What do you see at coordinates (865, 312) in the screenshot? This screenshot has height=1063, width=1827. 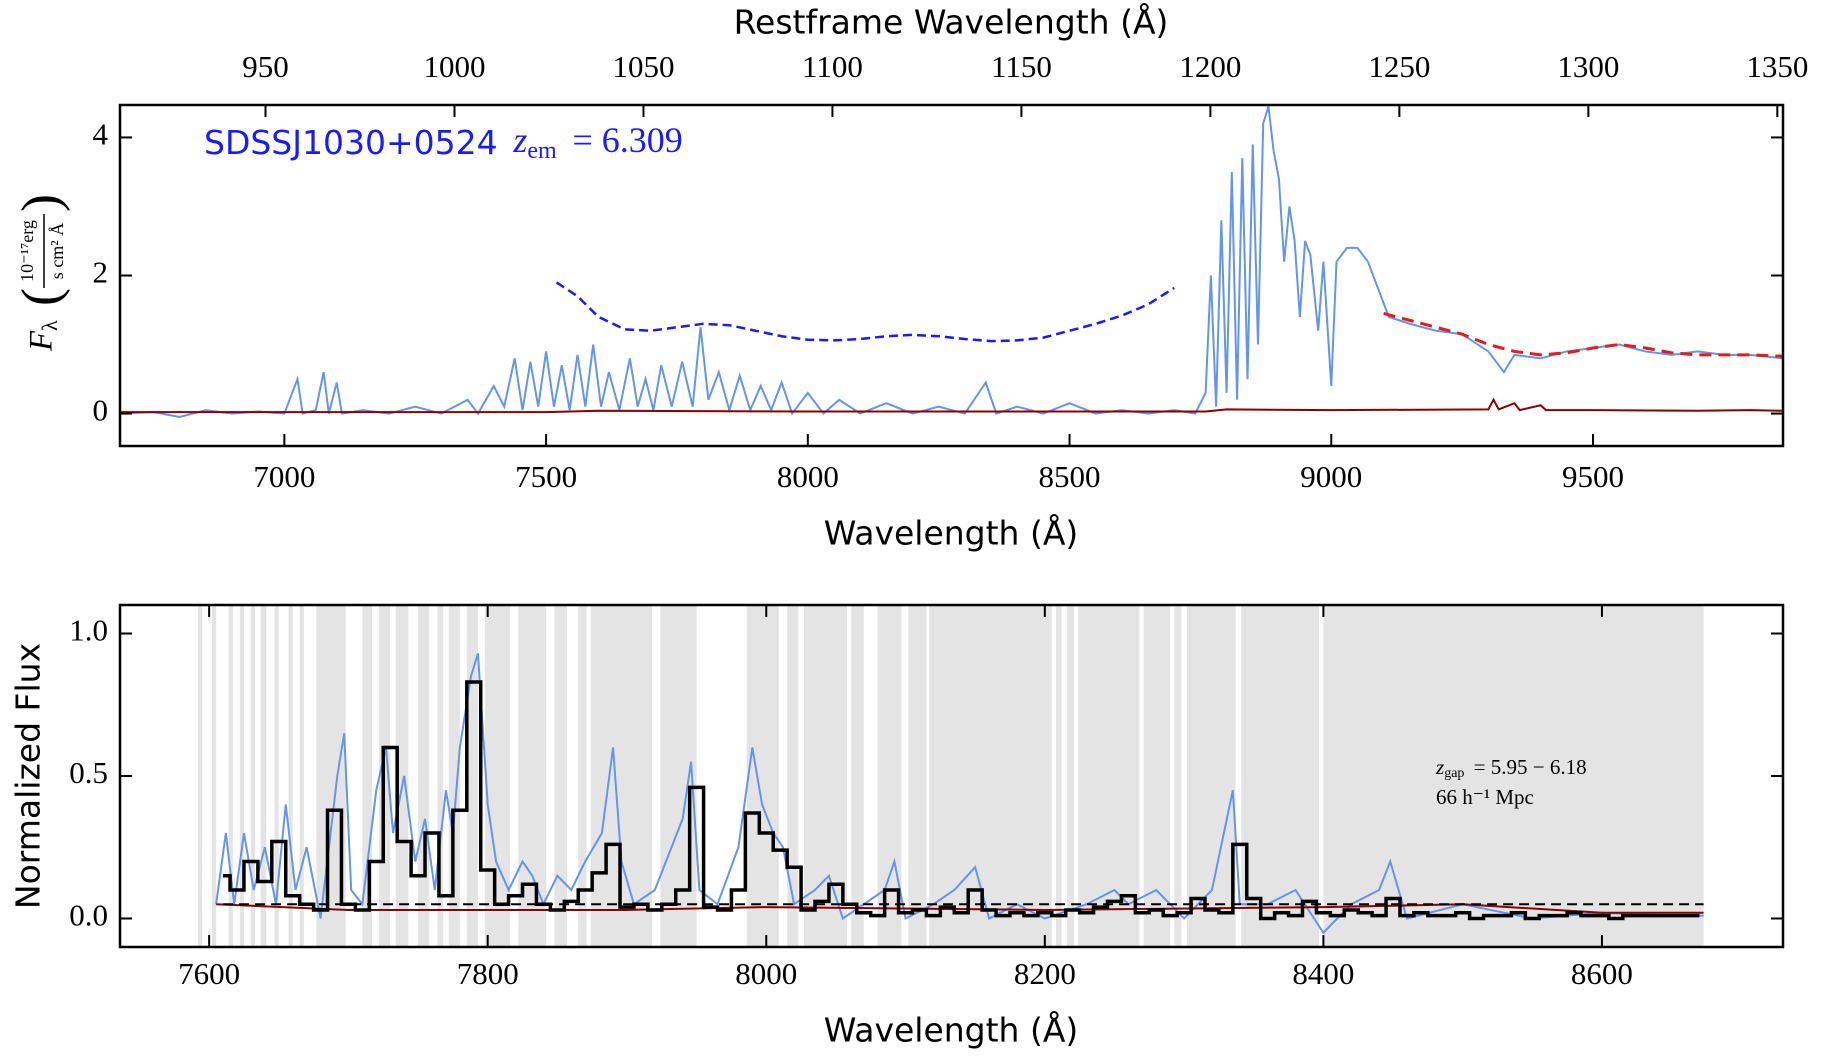 I see `series-model` at bounding box center [865, 312].